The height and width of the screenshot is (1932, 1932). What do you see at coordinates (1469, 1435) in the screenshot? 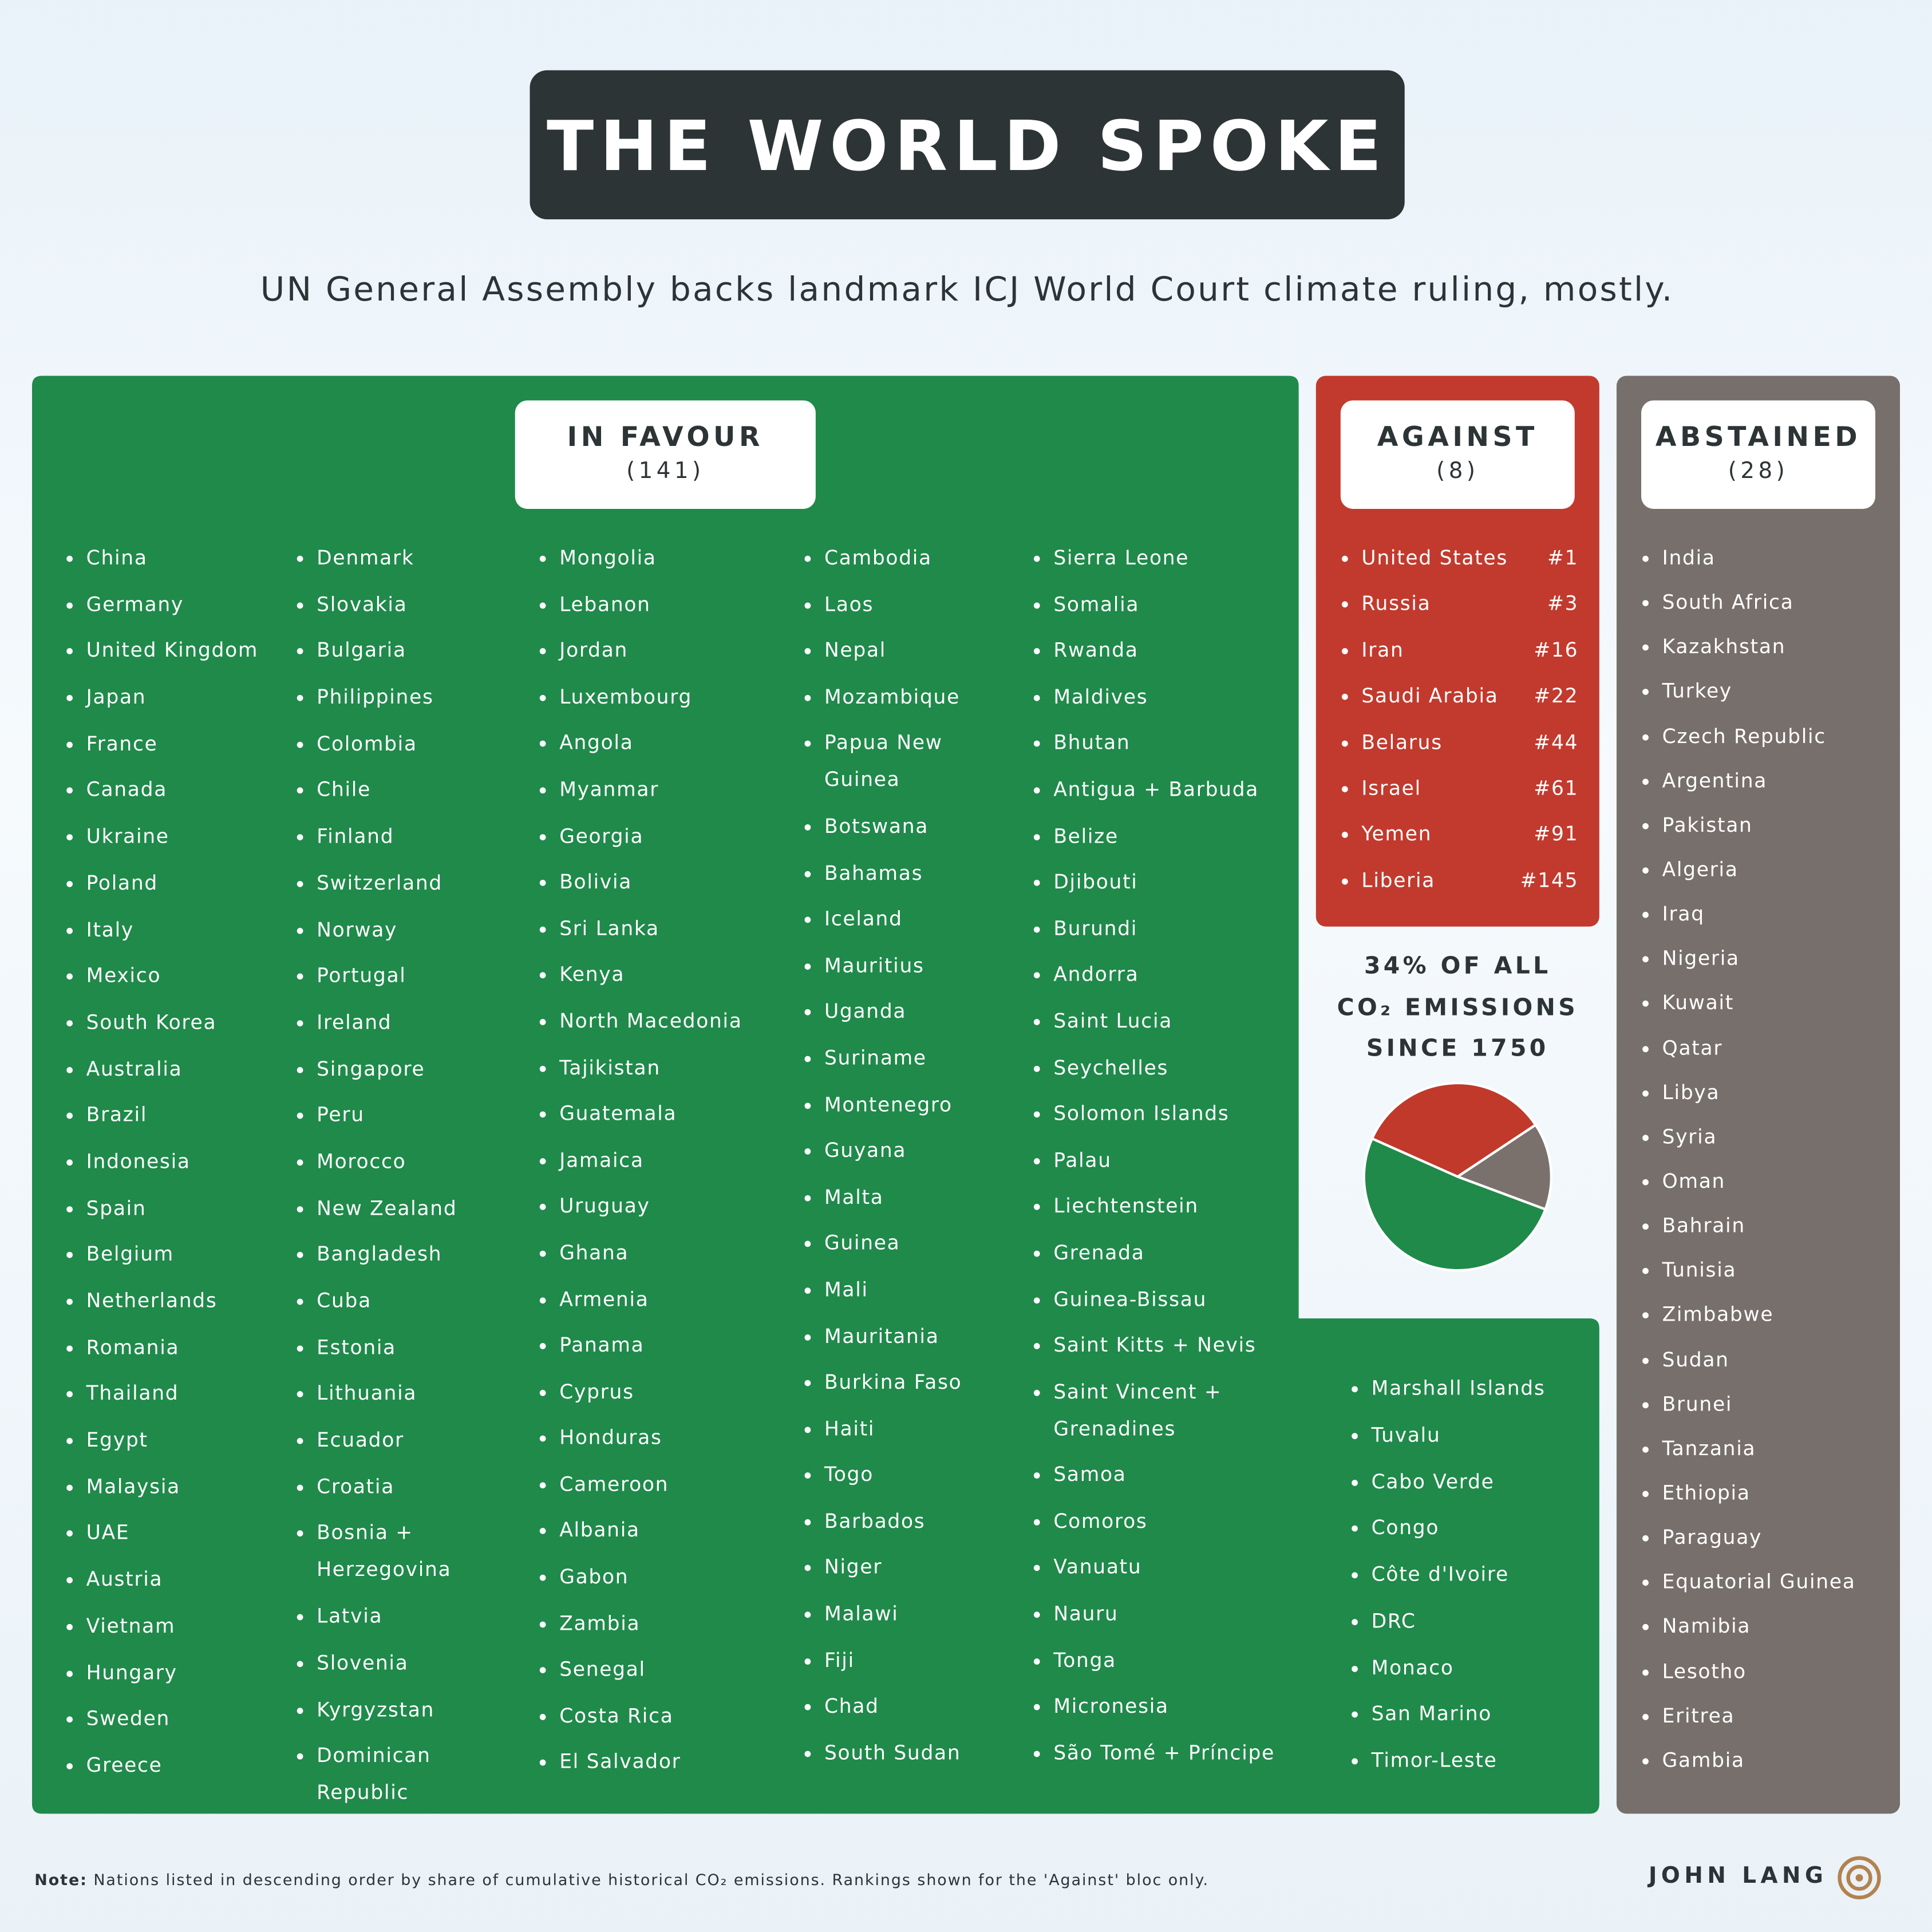
I see `country: Tuvalu` at bounding box center [1469, 1435].